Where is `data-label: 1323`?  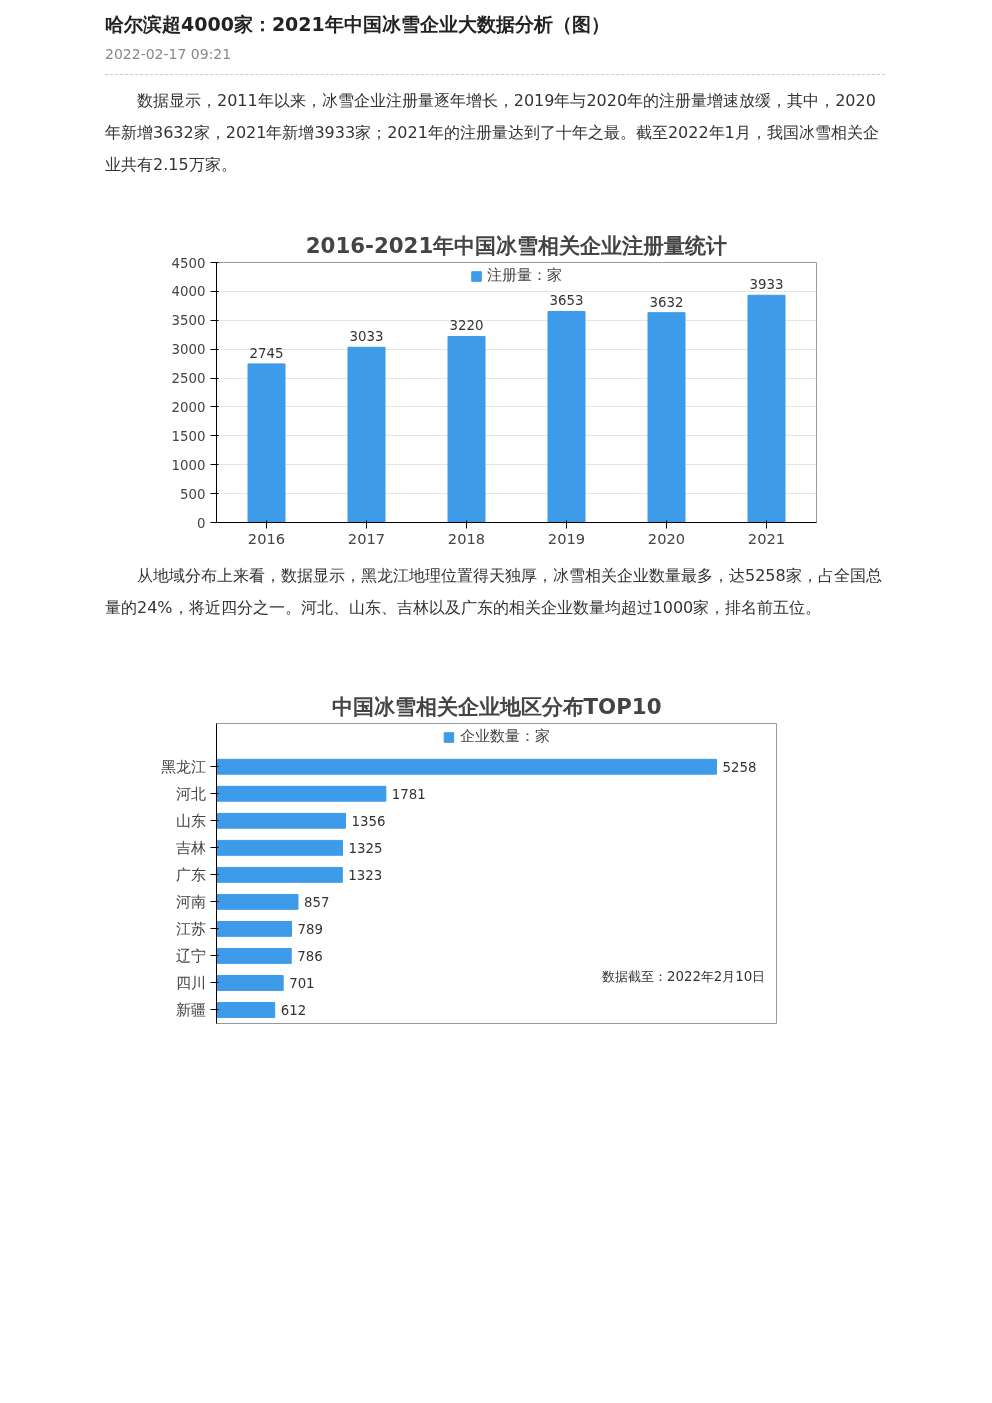
data-label: 1323 is located at coordinates (365, 875).